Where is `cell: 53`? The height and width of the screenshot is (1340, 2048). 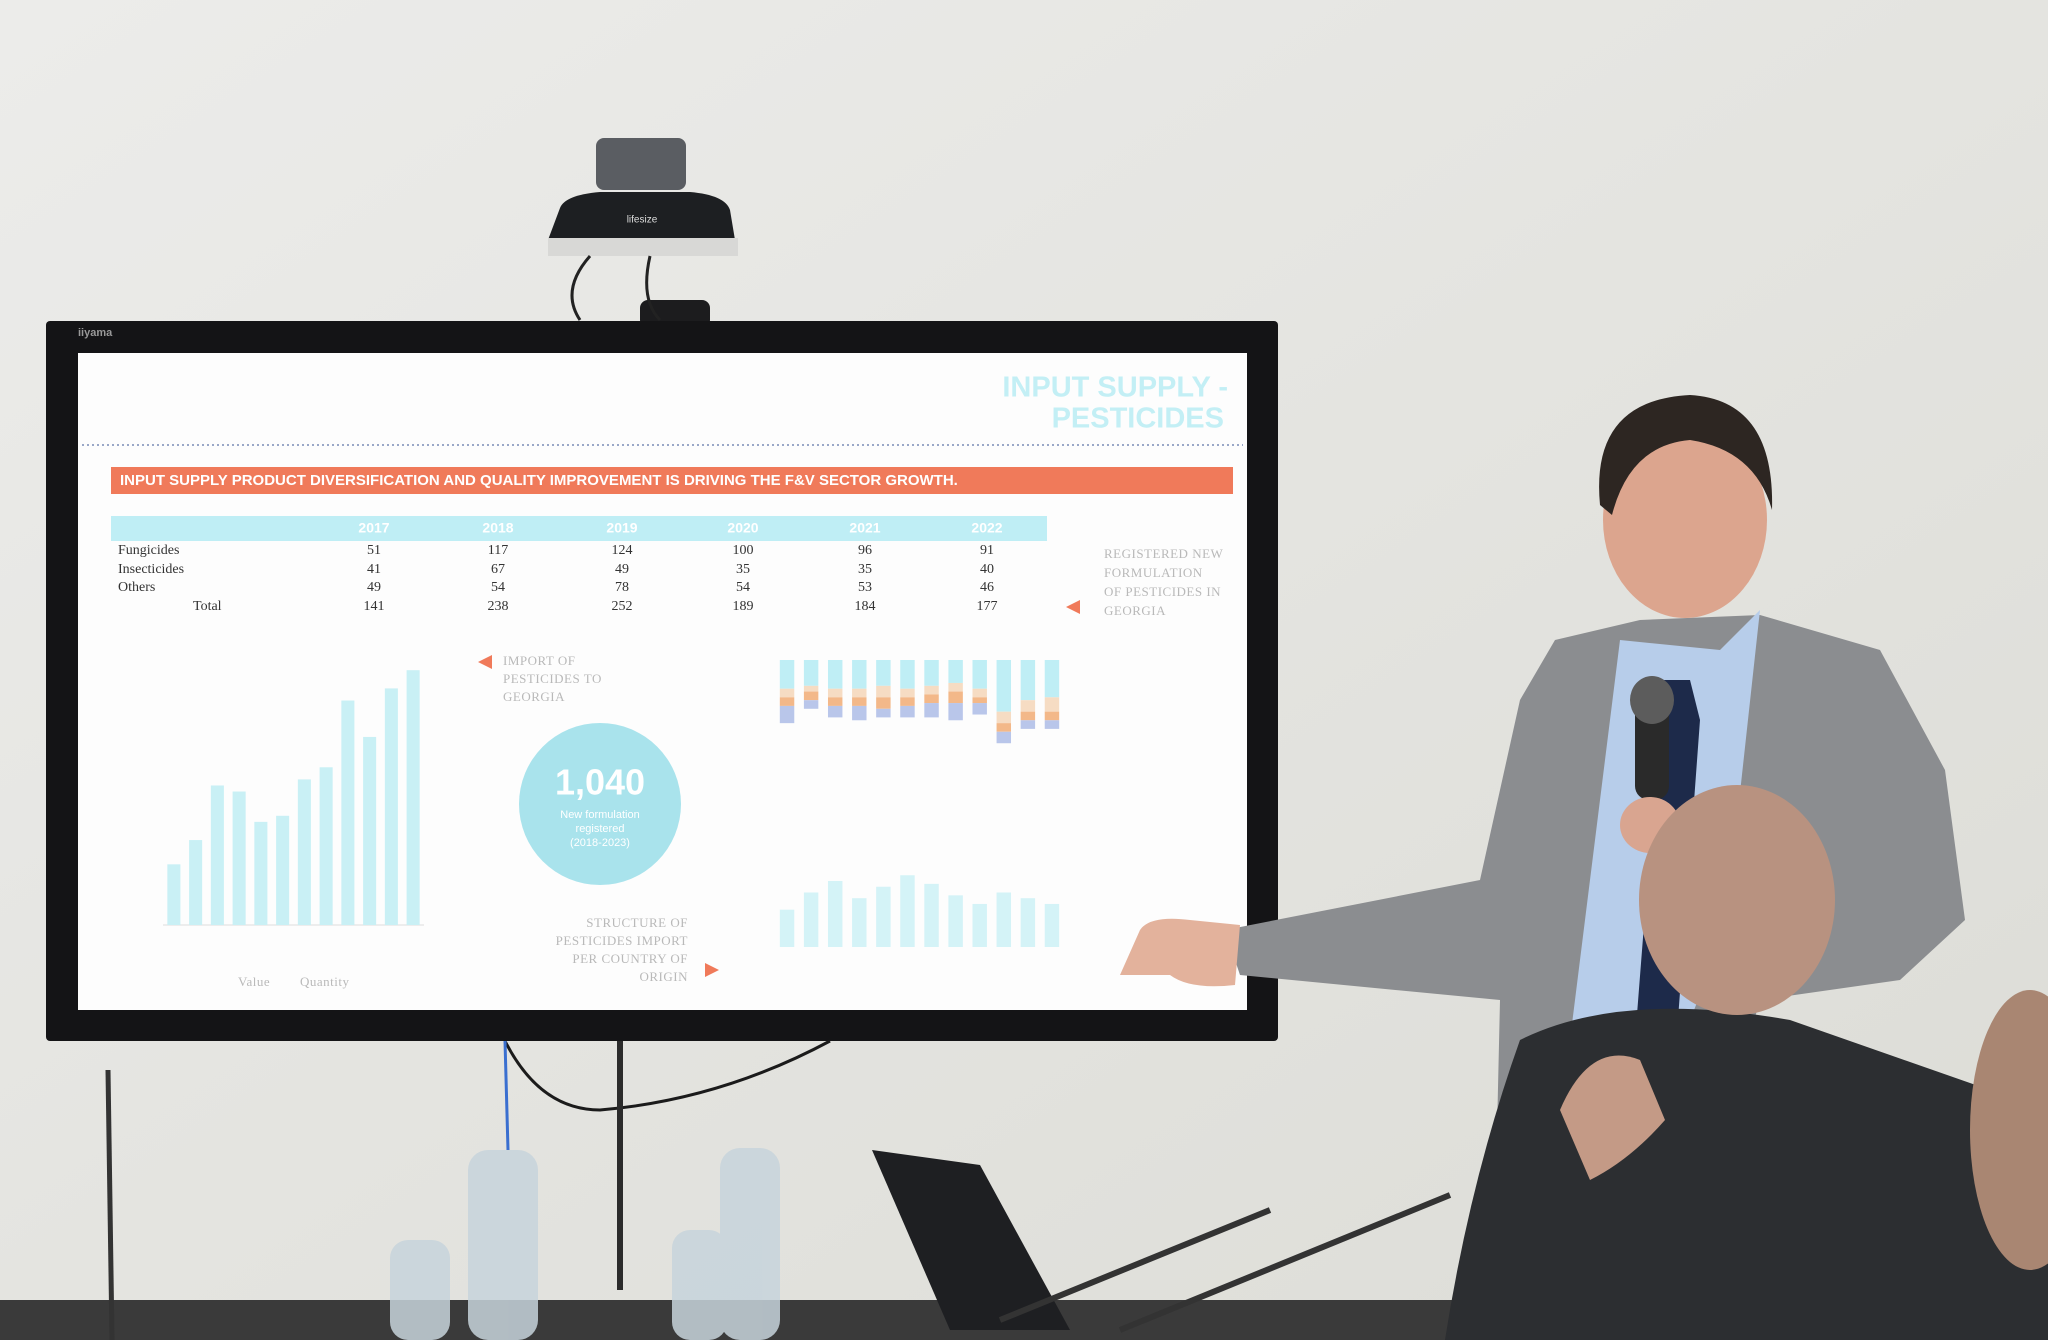 cell: 53 is located at coordinates (865, 587).